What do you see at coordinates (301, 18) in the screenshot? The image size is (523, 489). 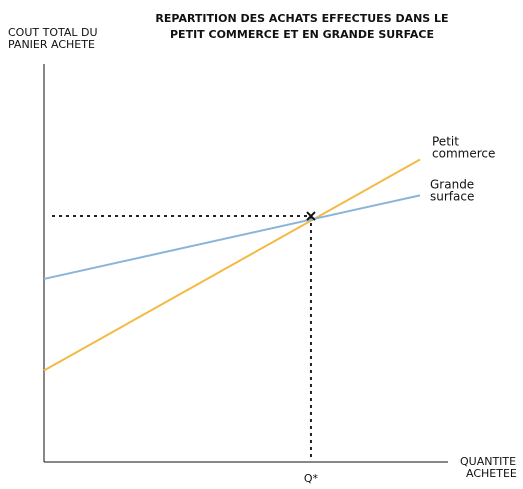 I see `chart-title-line-1: REPARTITION DES ACHATS EFFECTUES DANS LE` at bounding box center [301, 18].